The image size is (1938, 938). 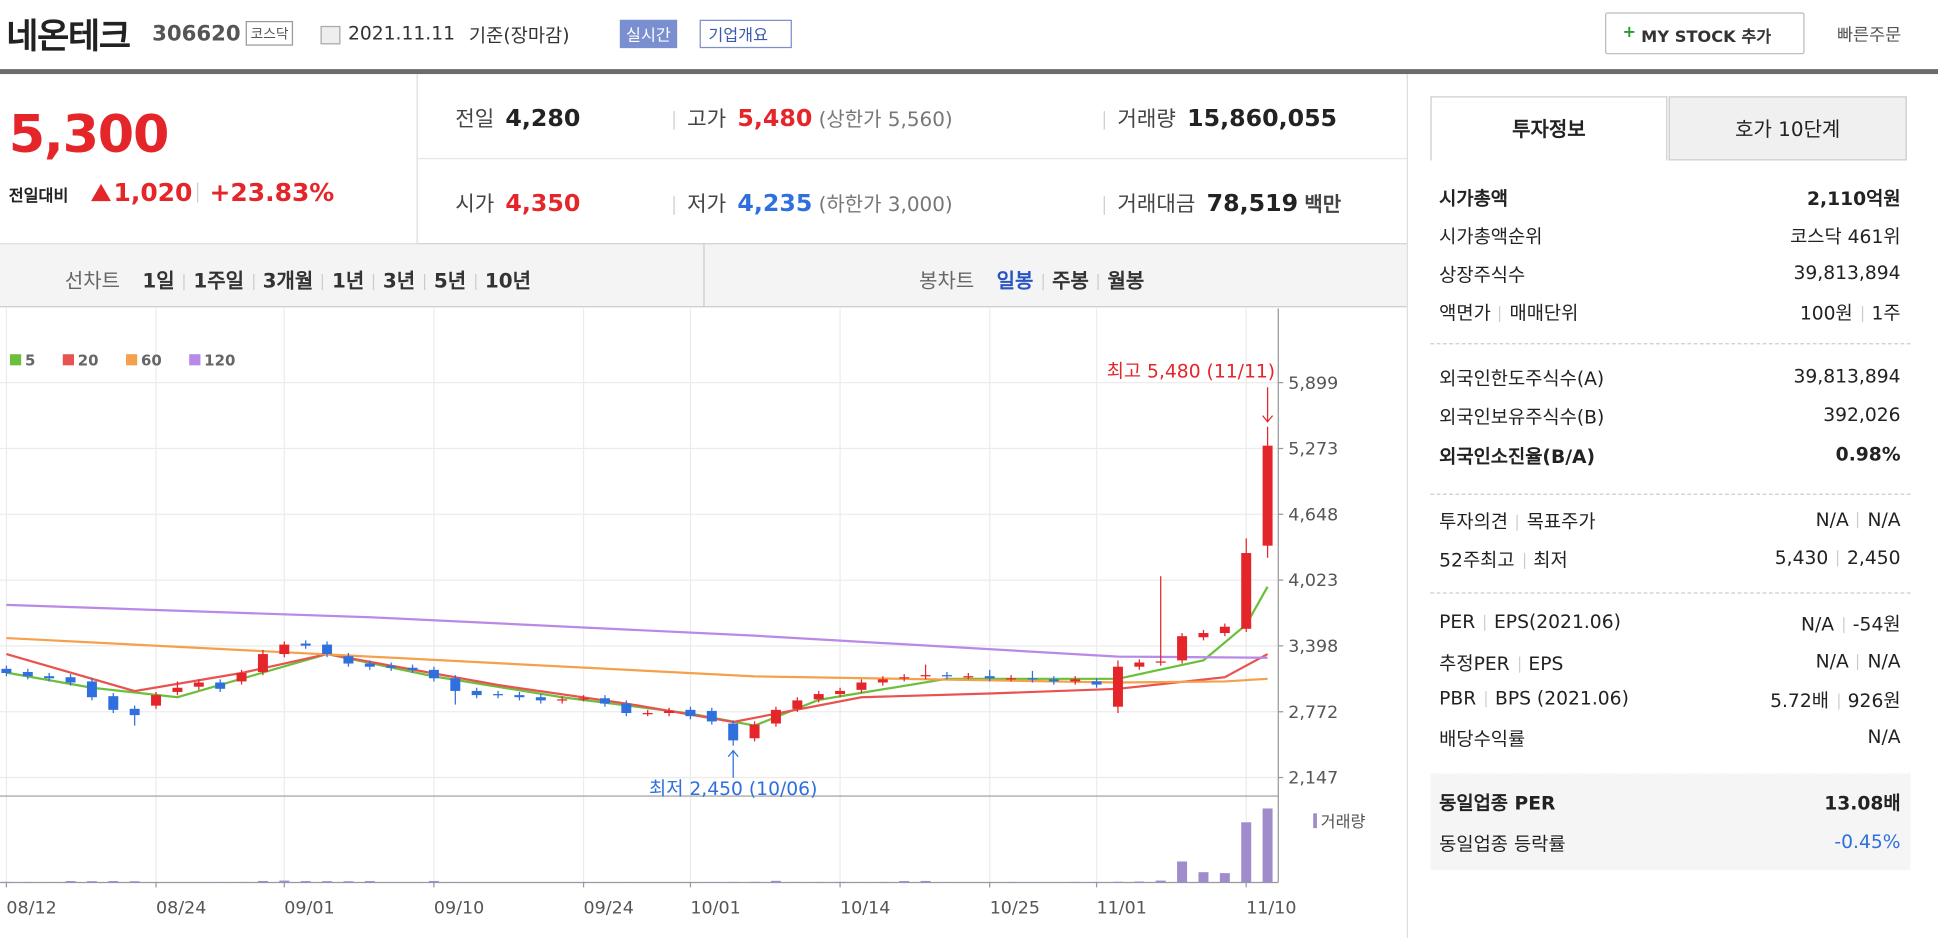 What do you see at coordinates (1845, 236) in the screenshot?
I see `info-value: 코스닥 461위` at bounding box center [1845, 236].